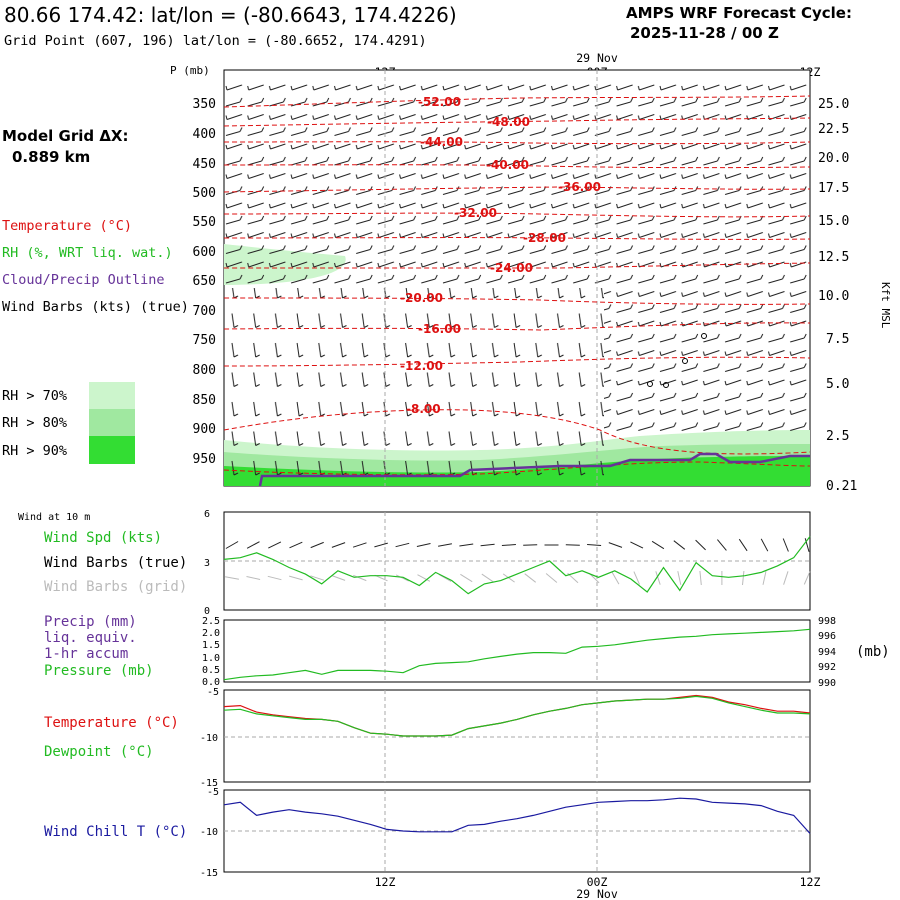 The image size is (900, 900). I want to click on precip-tick: 1.0, so click(211, 658).